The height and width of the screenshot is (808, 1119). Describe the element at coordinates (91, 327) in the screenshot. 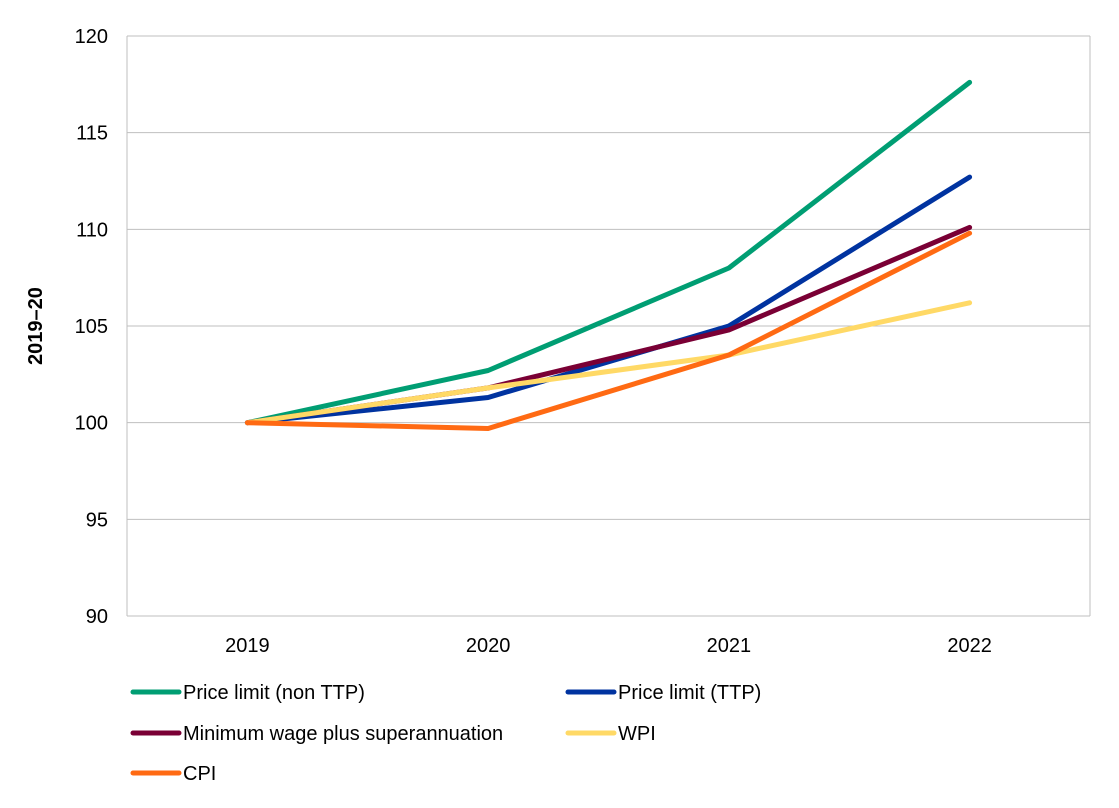

I see `y-tick-label: 105` at that location.